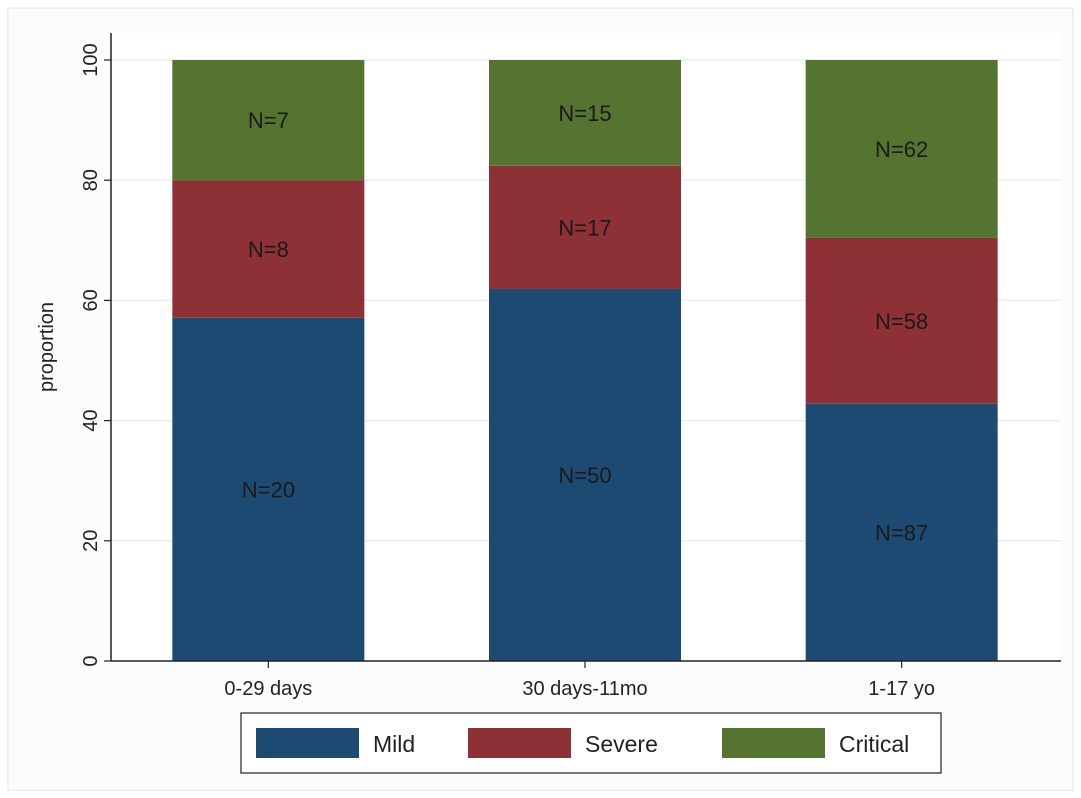 Image resolution: width=1081 pixels, height=798 pixels. I want to click on data-label: N=62, so click(901, 149).